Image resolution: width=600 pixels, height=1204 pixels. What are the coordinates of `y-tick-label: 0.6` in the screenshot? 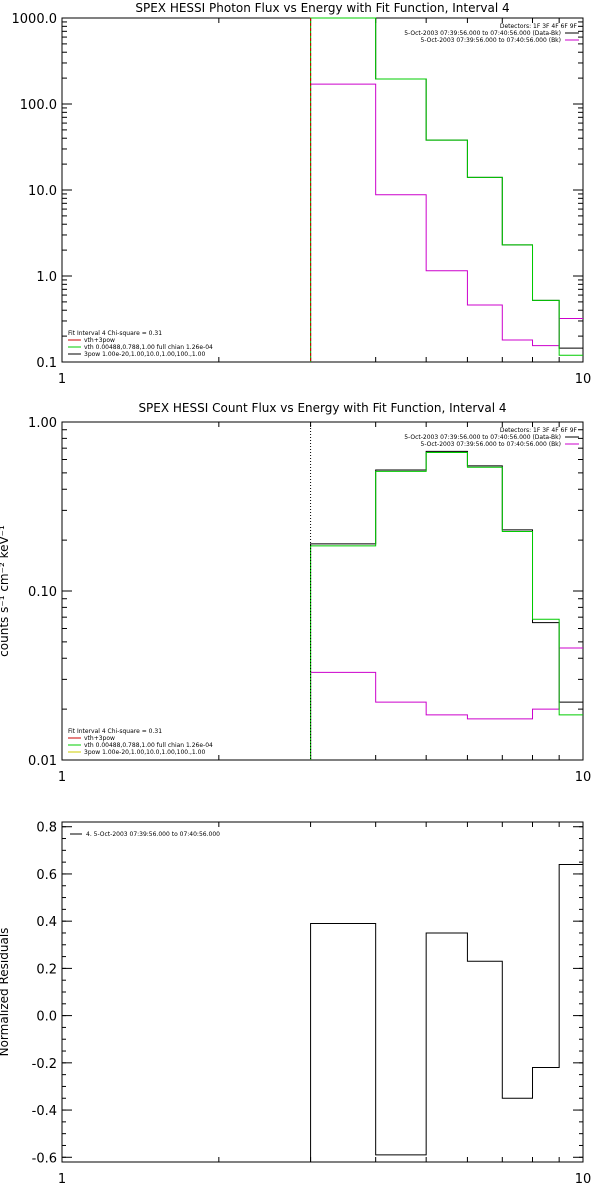 It's located at (46, 875).